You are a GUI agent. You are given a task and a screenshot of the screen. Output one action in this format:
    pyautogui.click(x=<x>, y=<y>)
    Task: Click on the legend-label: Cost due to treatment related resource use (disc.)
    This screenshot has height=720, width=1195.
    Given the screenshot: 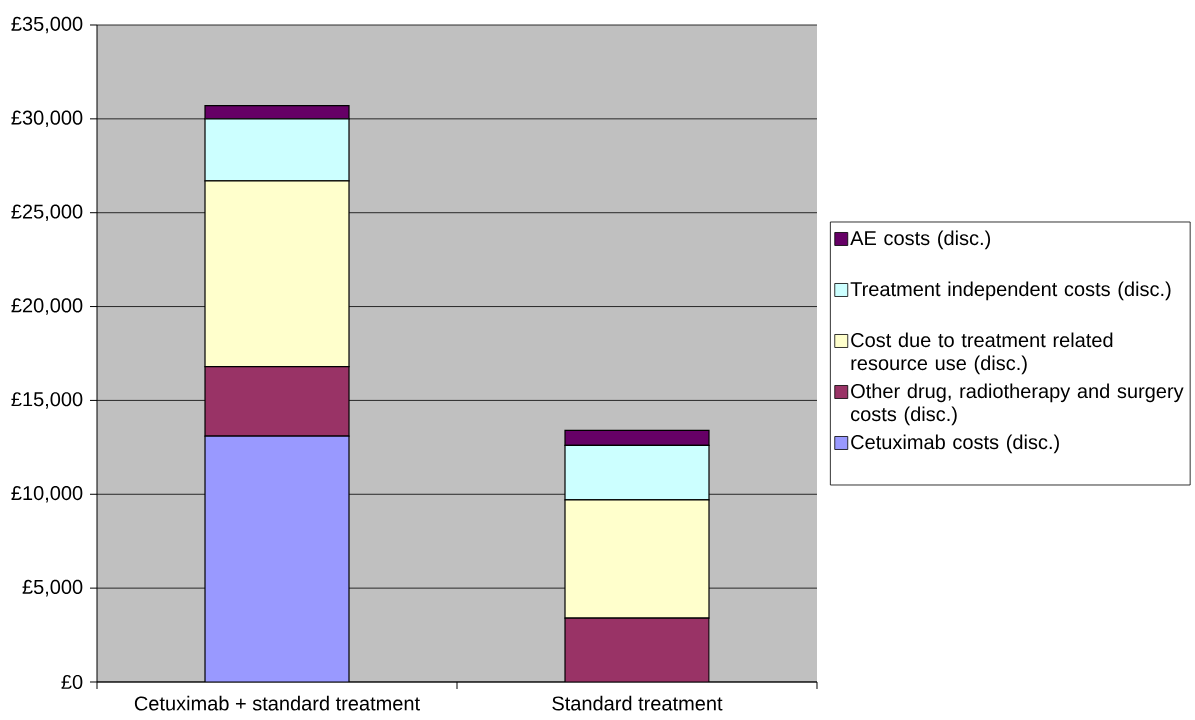 What is the action you would take?
    pyautogui.click(x=982, y=353)
    